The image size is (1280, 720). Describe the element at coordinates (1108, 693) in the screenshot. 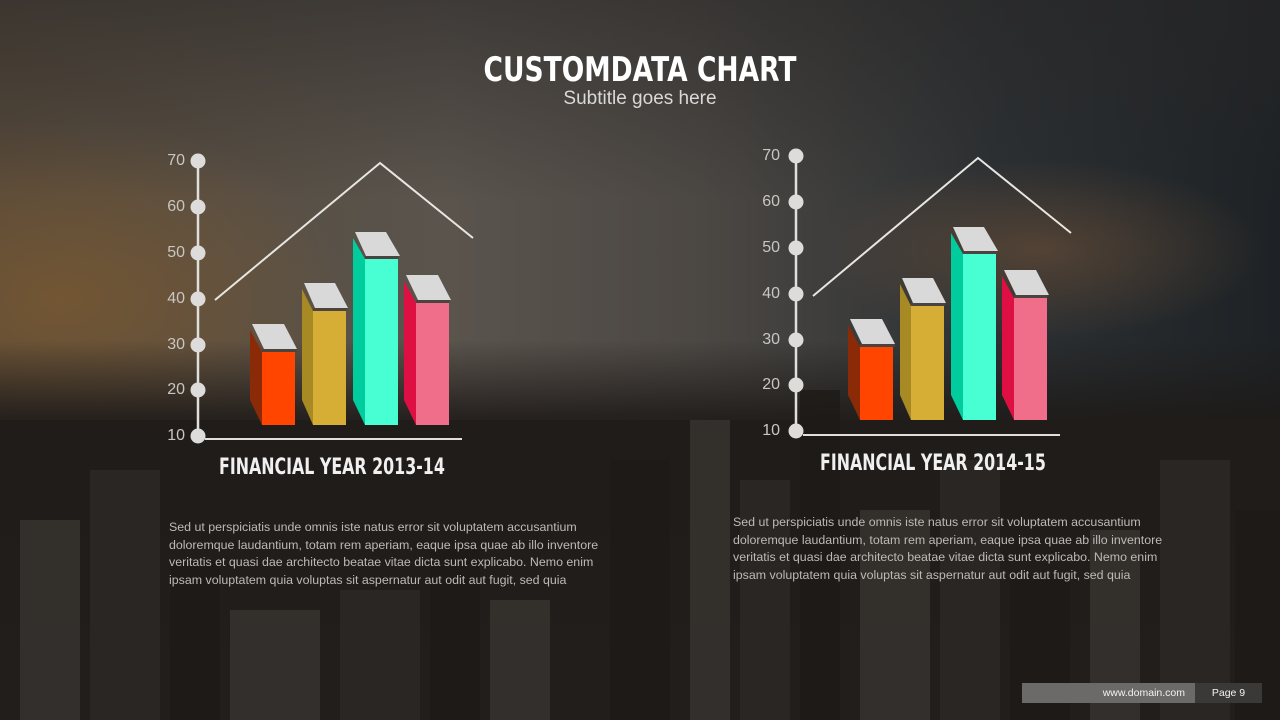

I see `footer-url: www.domain.com` at that location.